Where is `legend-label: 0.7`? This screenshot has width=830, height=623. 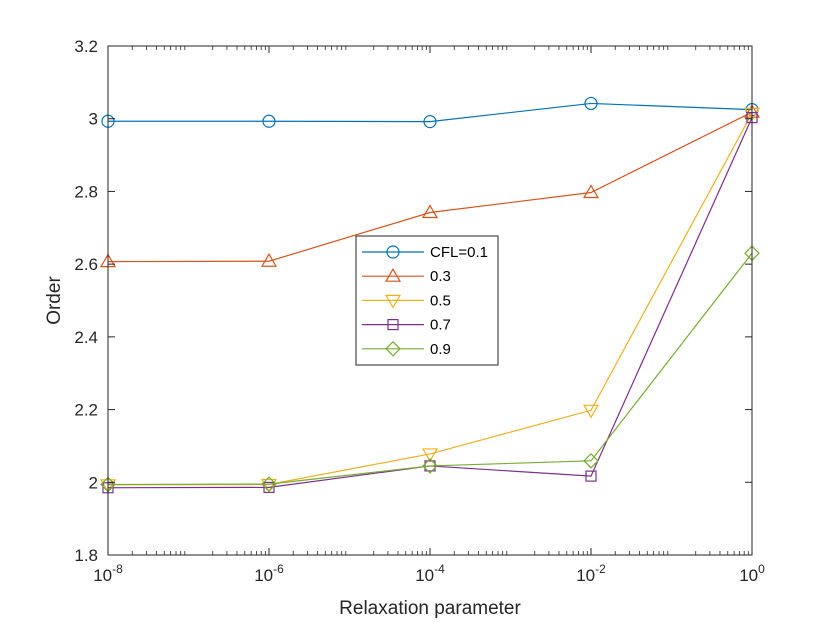 legend-label: 0.7 is located at coordinates (440, 325).